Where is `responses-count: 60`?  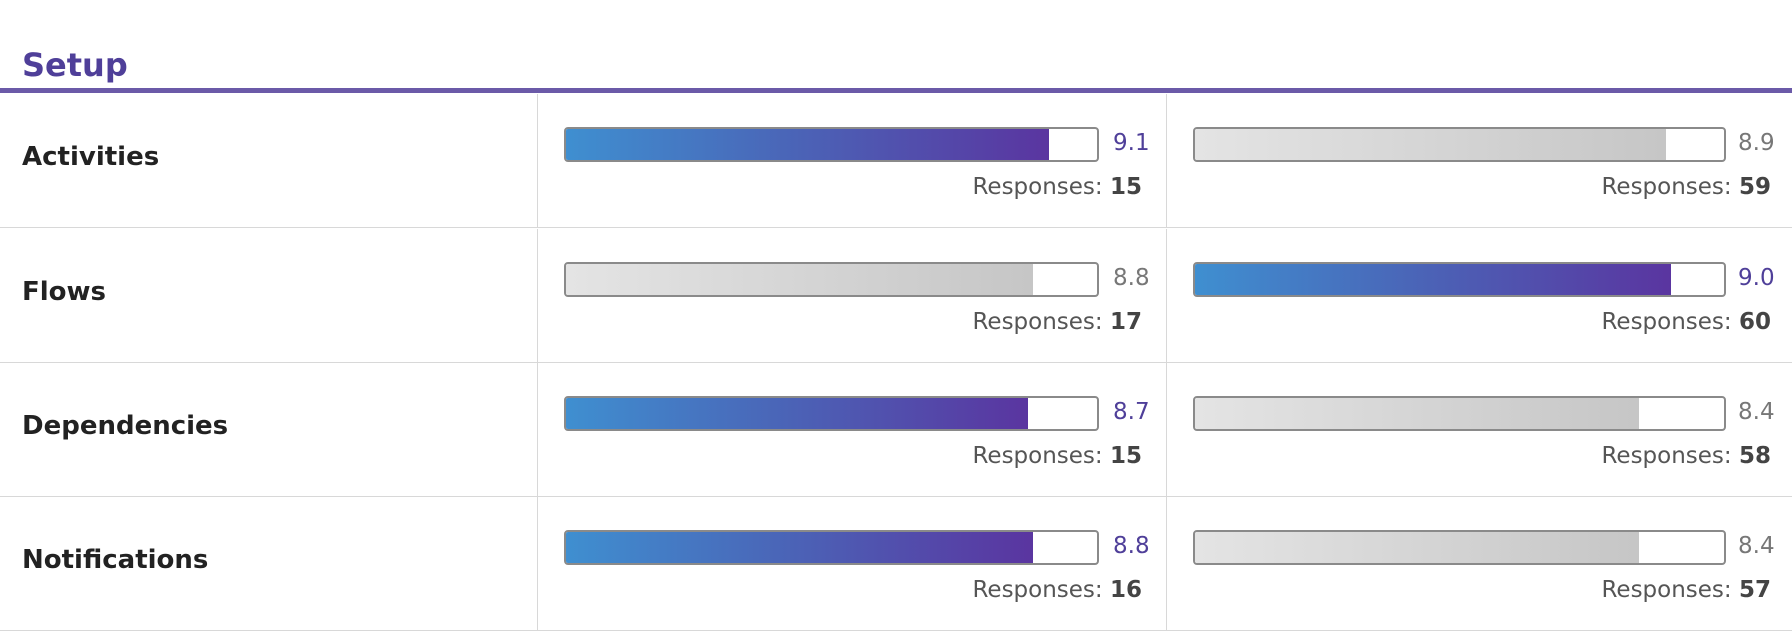 responses-count: 60 is located at coordinates (1754, 322).